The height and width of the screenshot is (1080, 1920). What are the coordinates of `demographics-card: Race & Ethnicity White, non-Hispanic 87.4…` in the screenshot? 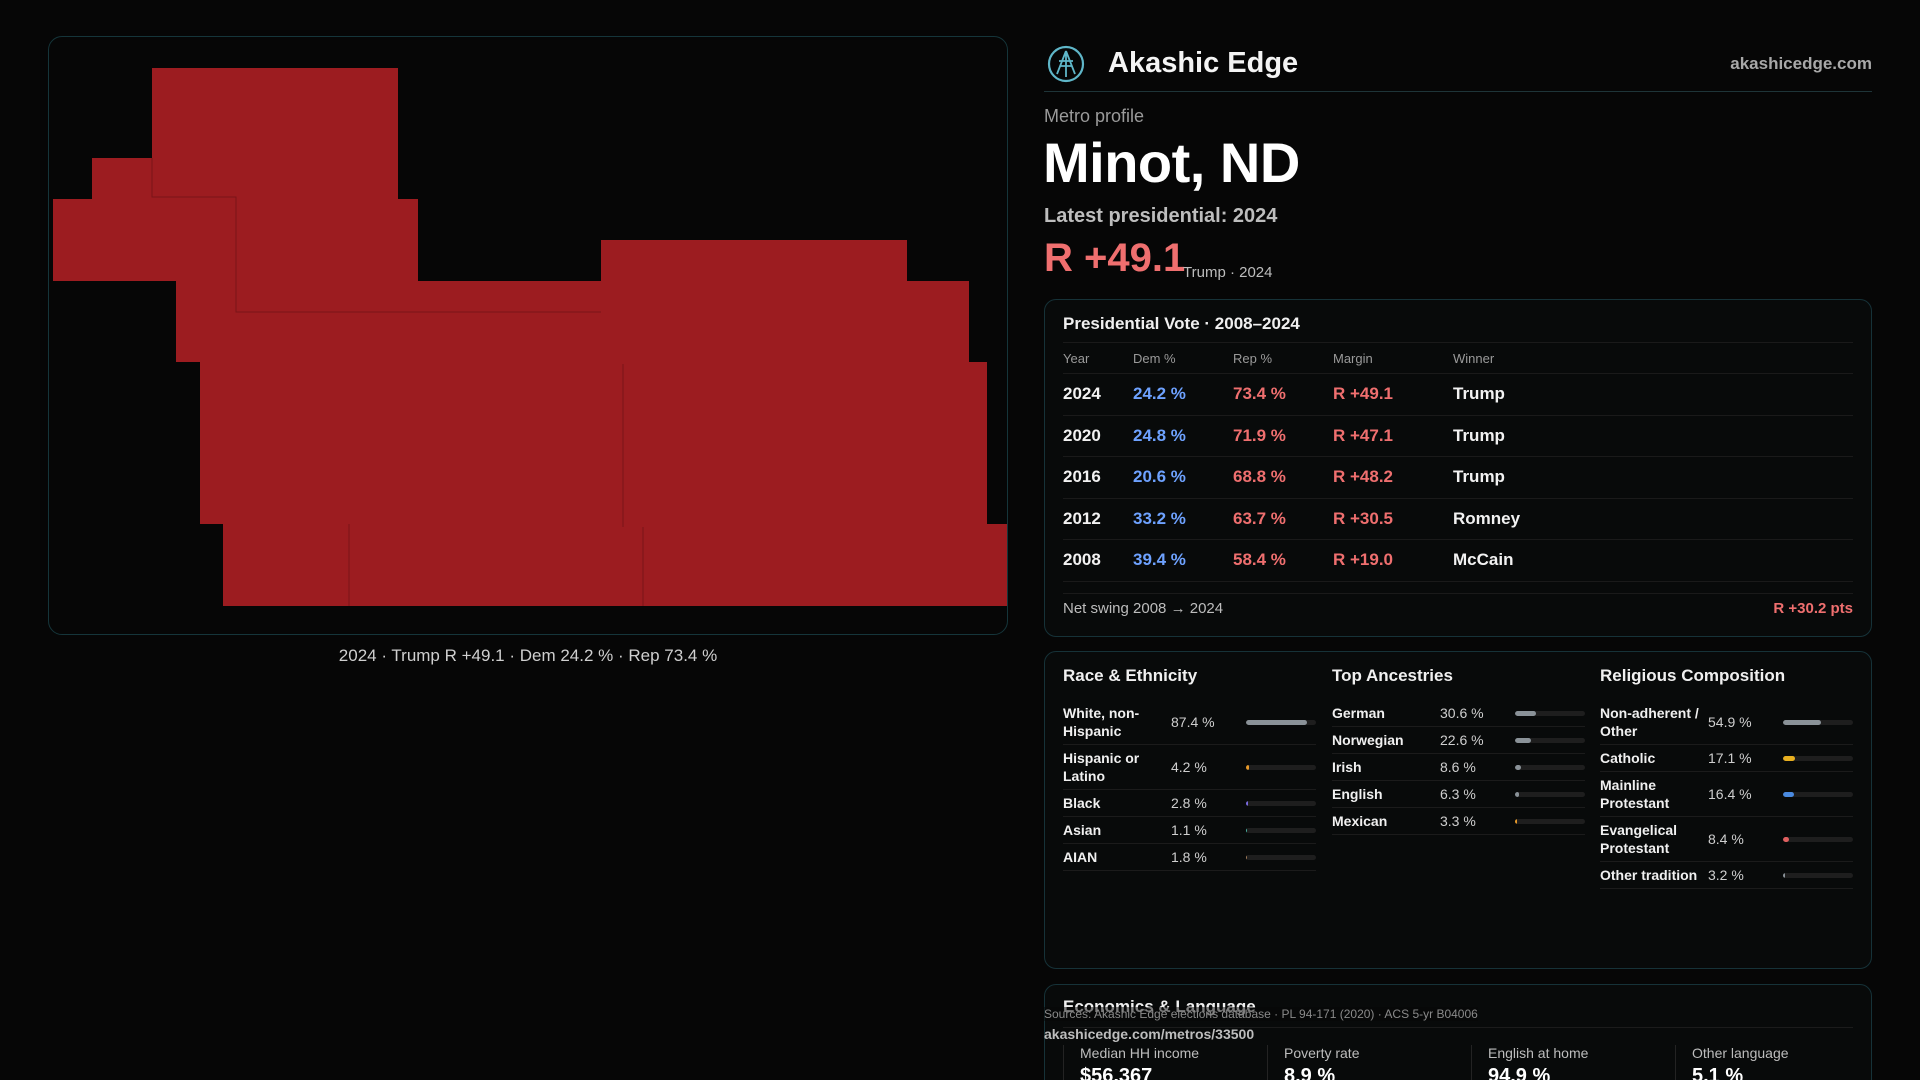 It's located at (1458, 810).